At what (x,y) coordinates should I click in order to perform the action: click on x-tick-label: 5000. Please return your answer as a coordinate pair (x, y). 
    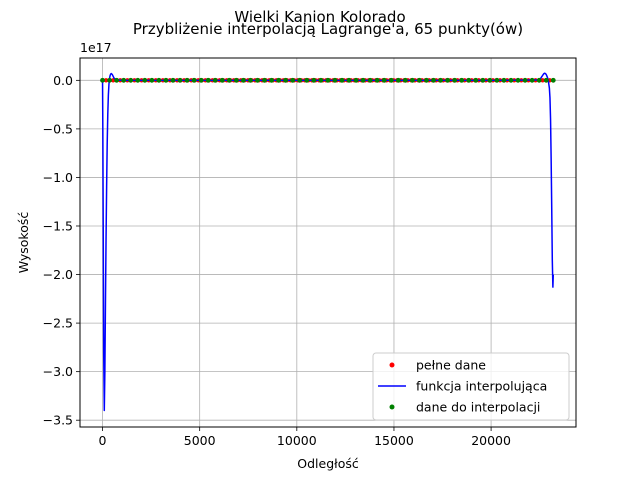
    Looking at the image, I should click on (200, 440).